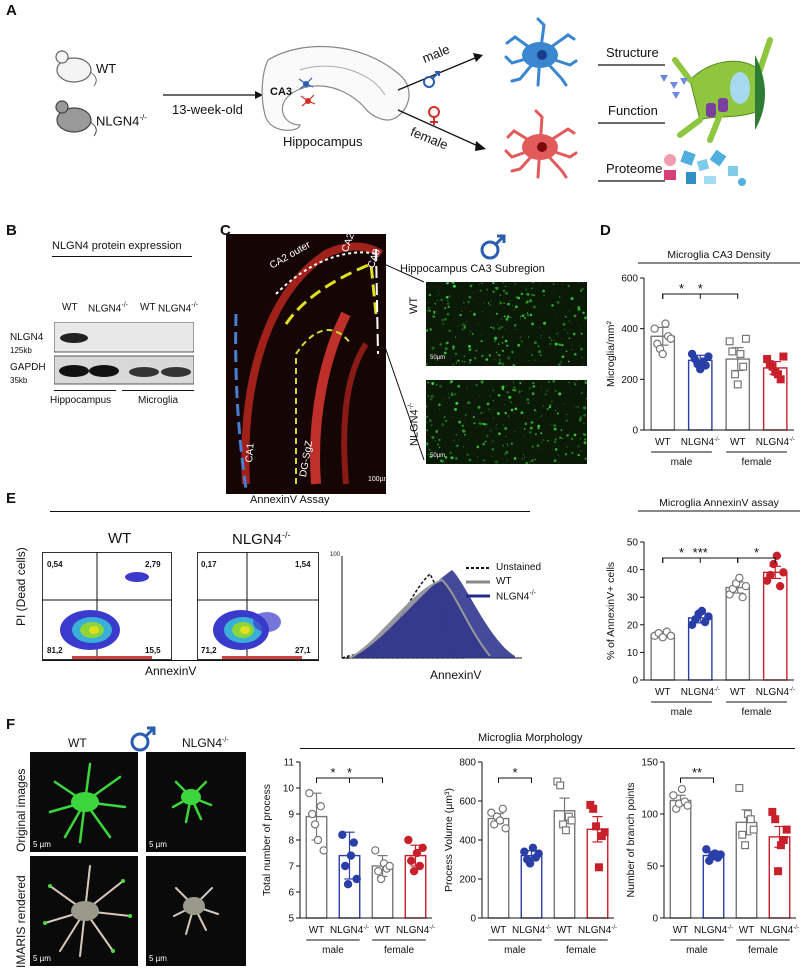 The height and width of the screenshot is (975, 805). I want to click on flow-ylabel: PI (Dead cells), so click(21, 586).